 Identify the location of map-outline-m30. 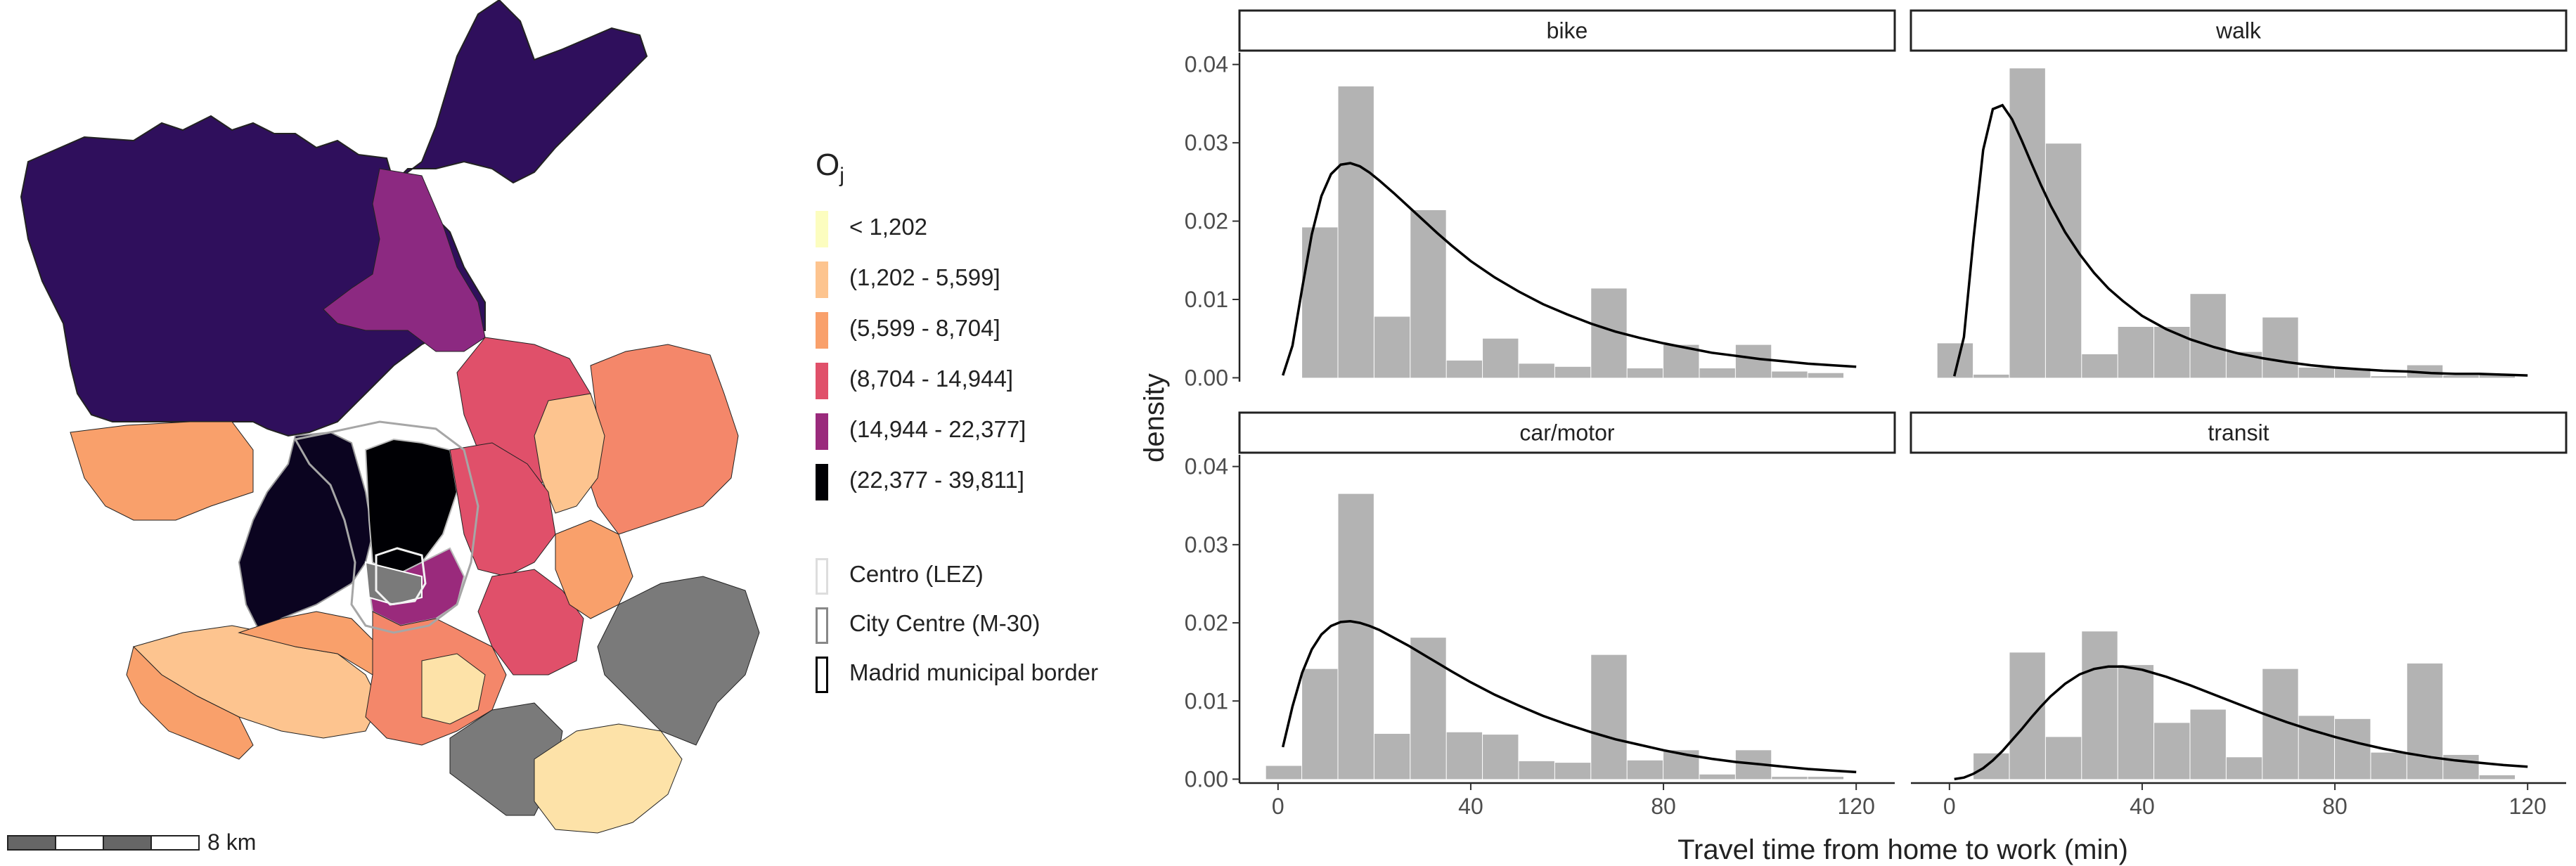
(386, 527).